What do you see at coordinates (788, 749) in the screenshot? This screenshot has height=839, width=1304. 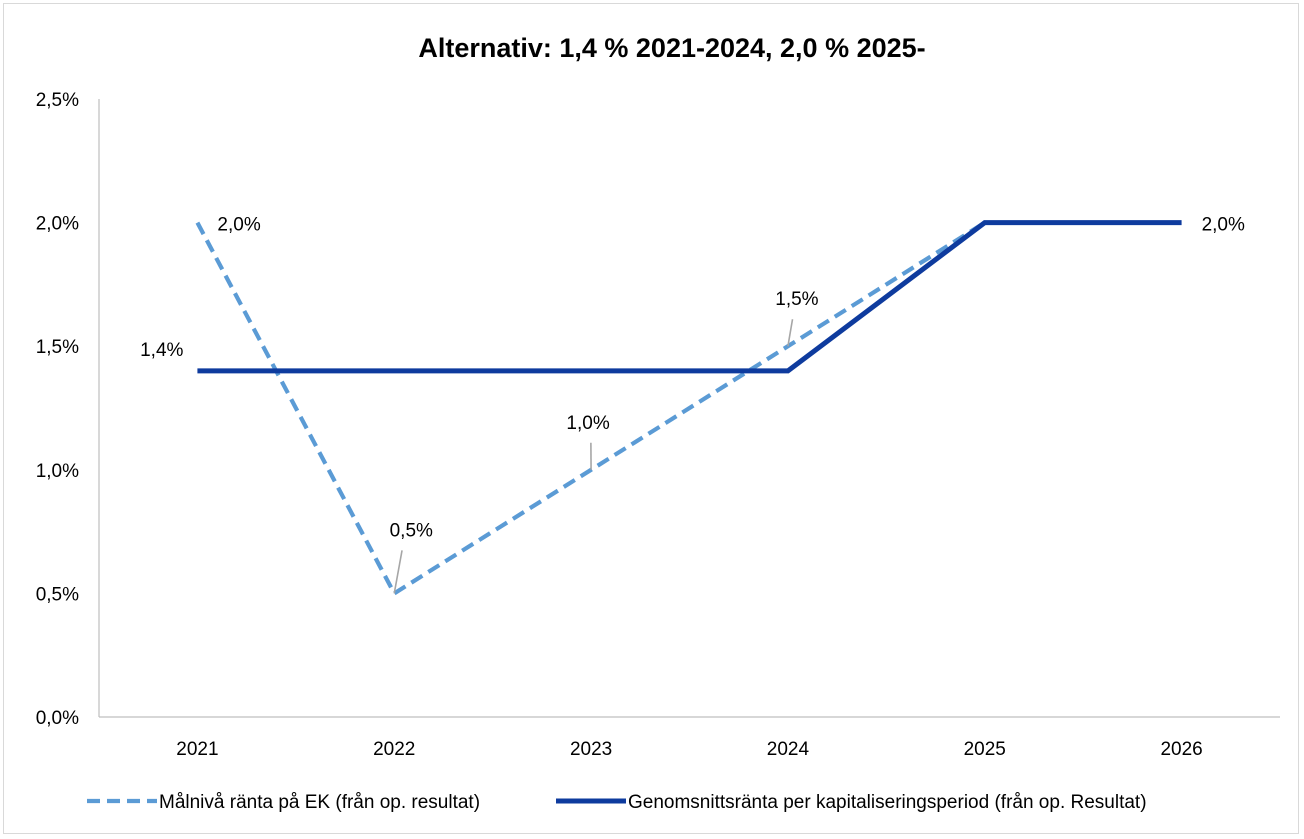 I see `x-tick-label: 2024` at bounding box center [788, 749].